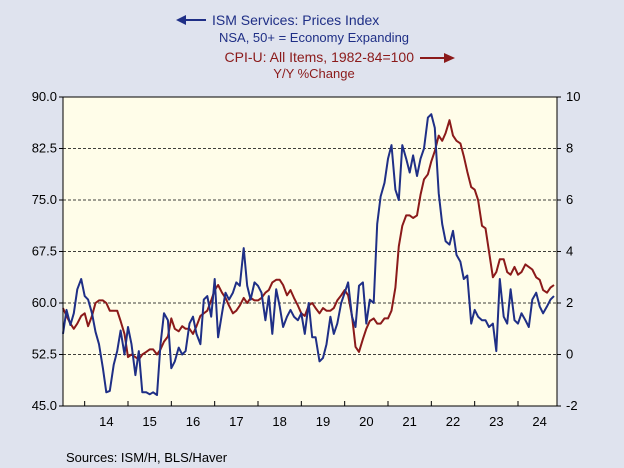 The image size is (624, 468). Describe the element at coordinates (453, 421) in the screenshot. I see `x-tick-label: 22` at that location.